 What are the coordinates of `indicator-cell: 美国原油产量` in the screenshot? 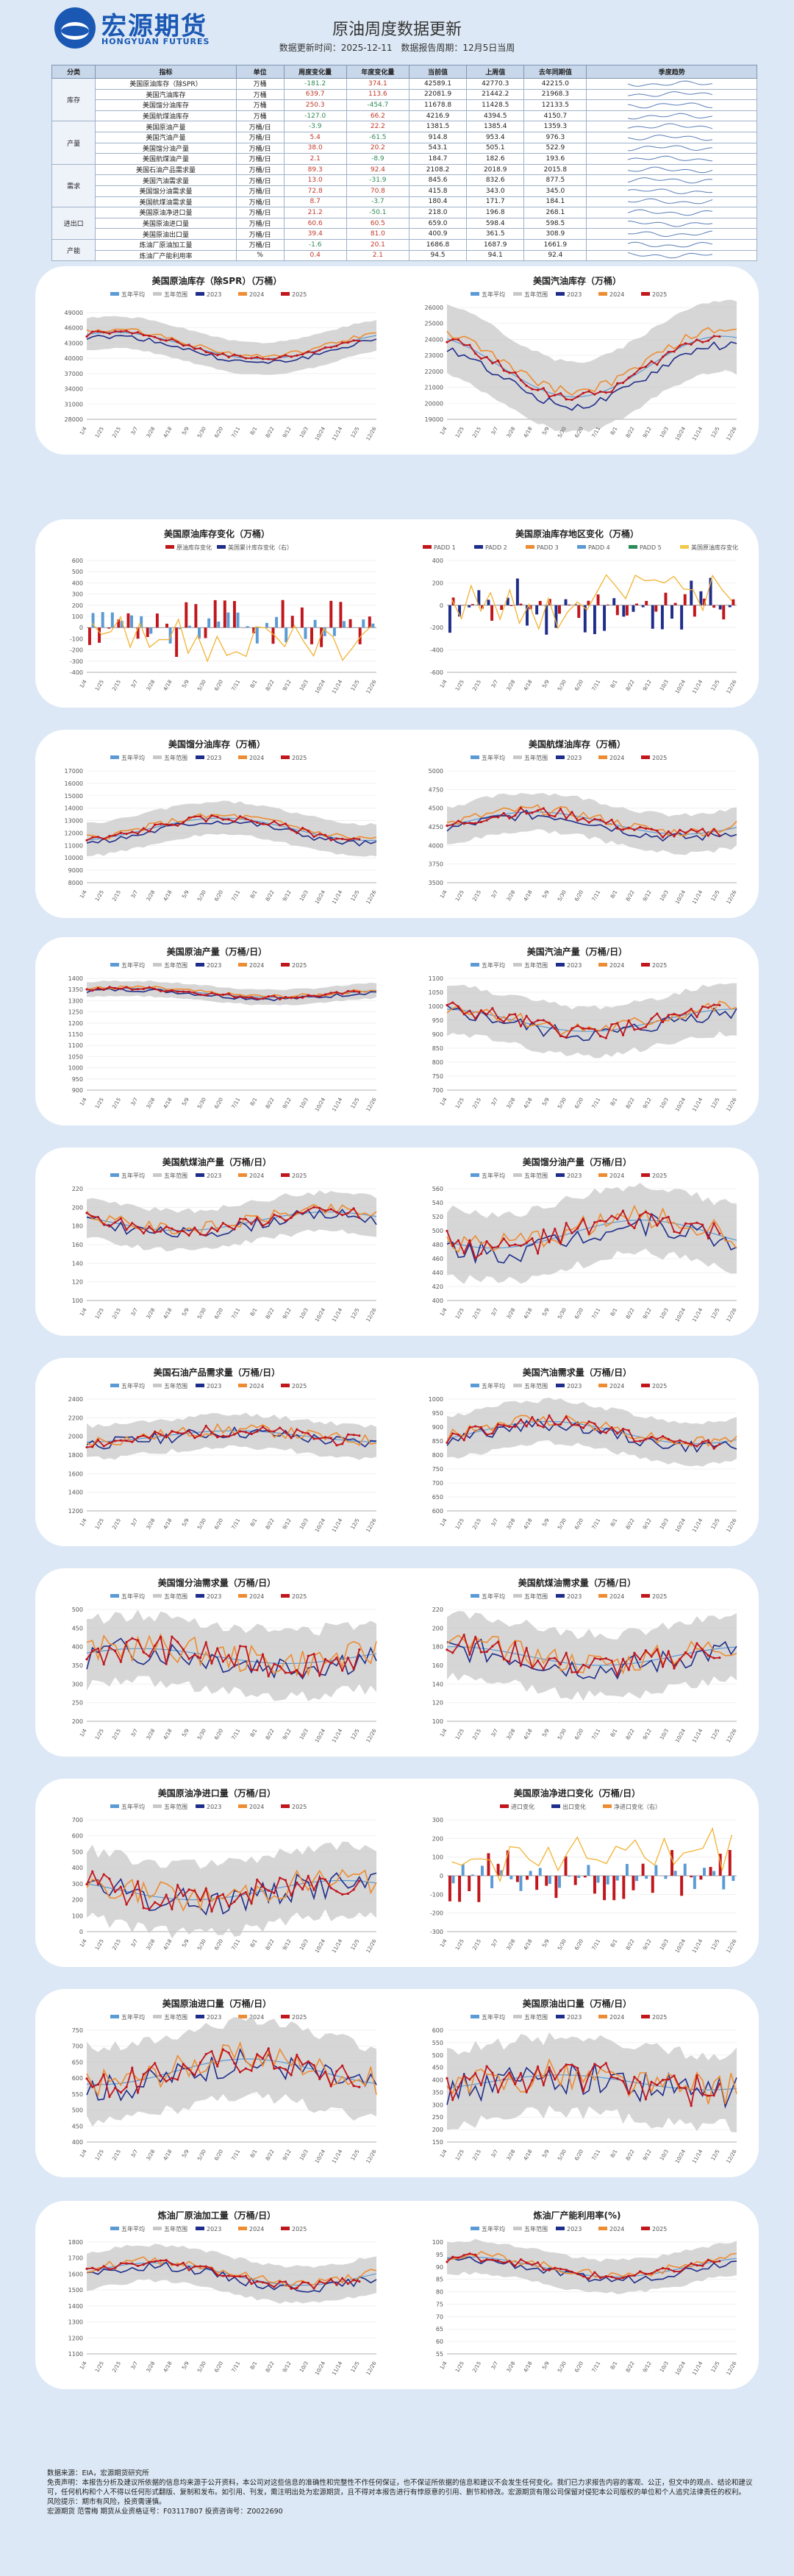 It's located at (166, 126).